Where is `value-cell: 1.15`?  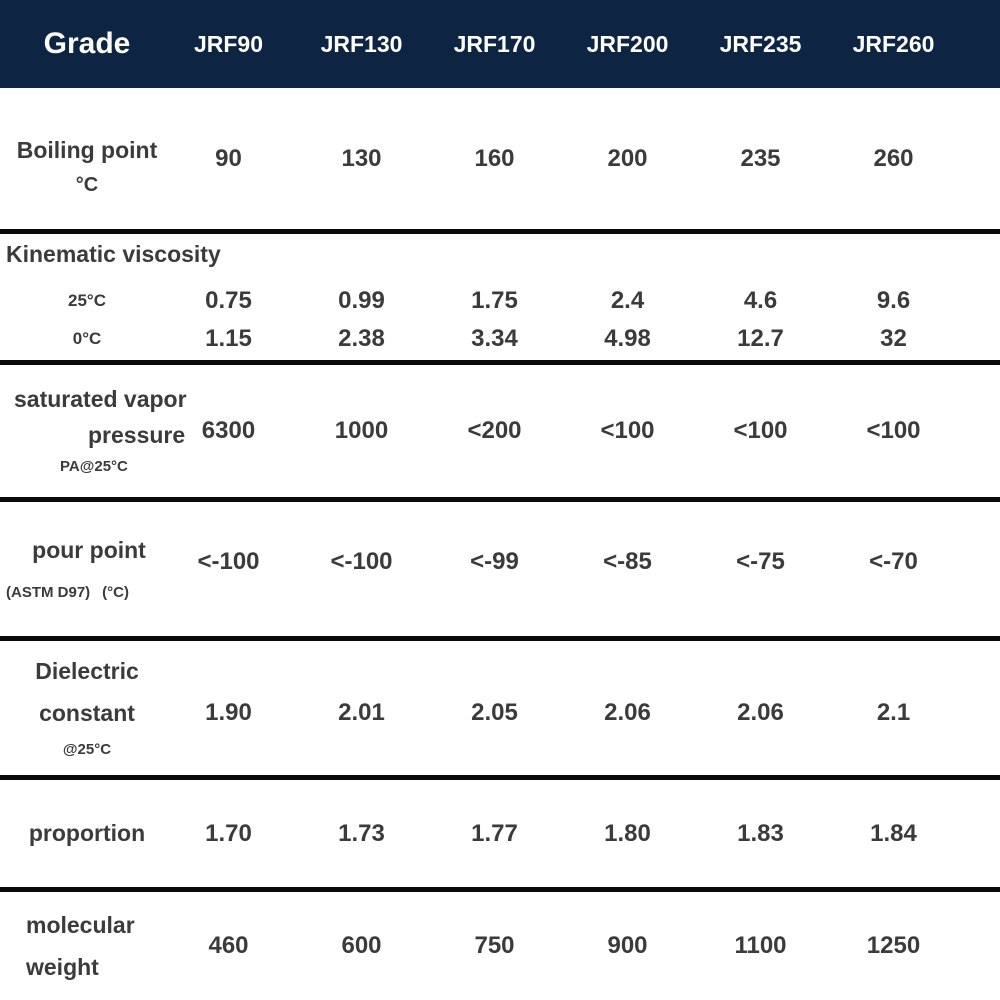
value-cell: 1.15 is located at coordinates (228, 338).